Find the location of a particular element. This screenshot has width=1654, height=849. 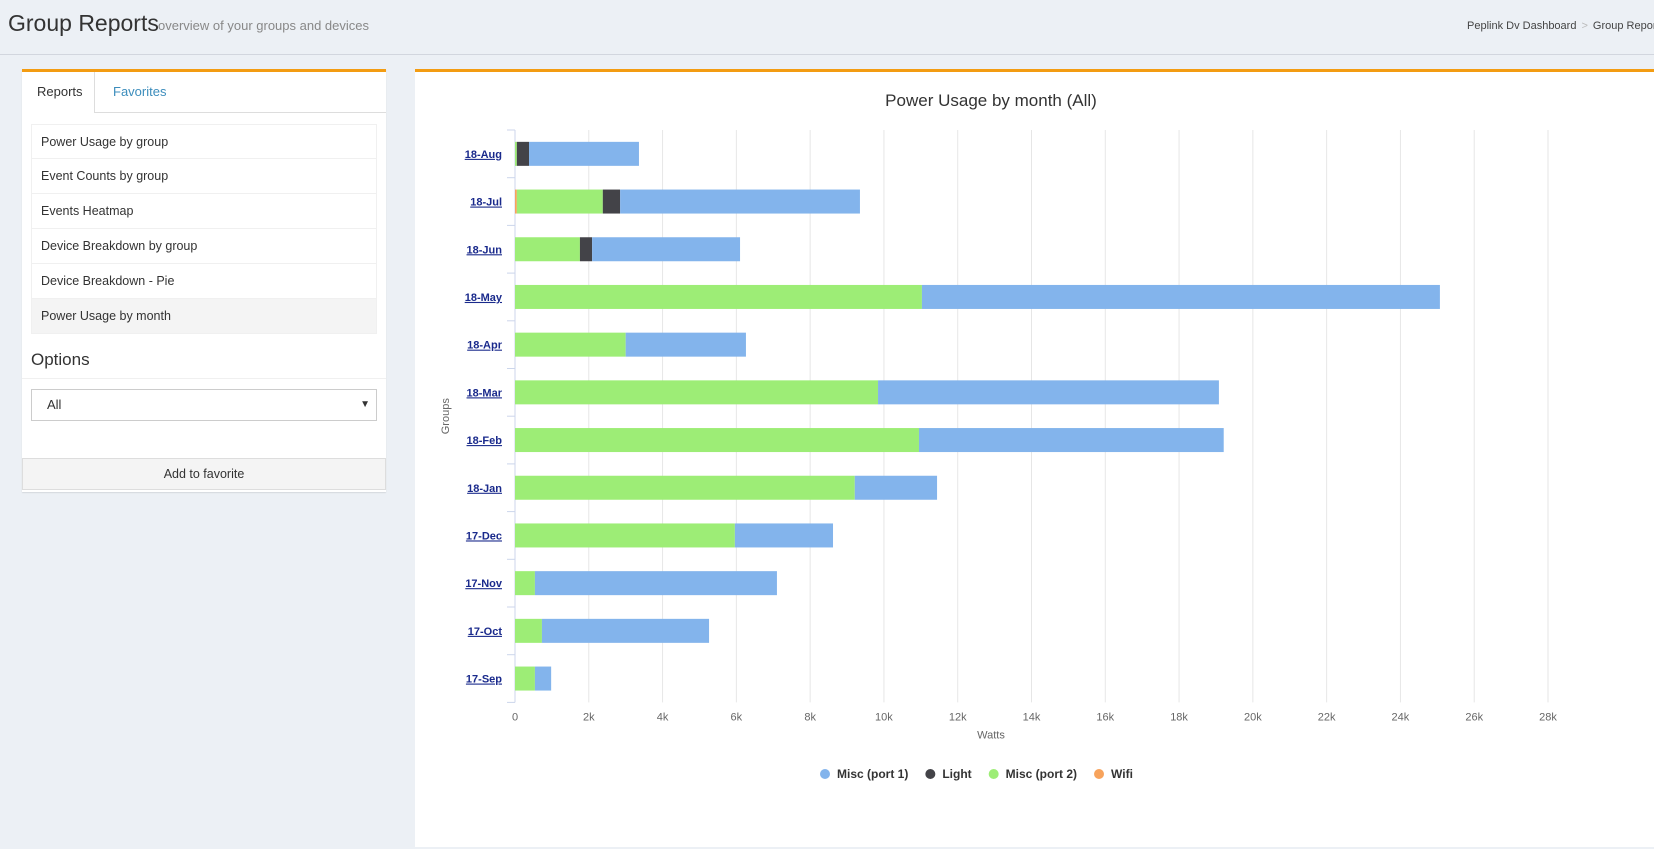

legend-item: Light is located at coordinates (956, 774).